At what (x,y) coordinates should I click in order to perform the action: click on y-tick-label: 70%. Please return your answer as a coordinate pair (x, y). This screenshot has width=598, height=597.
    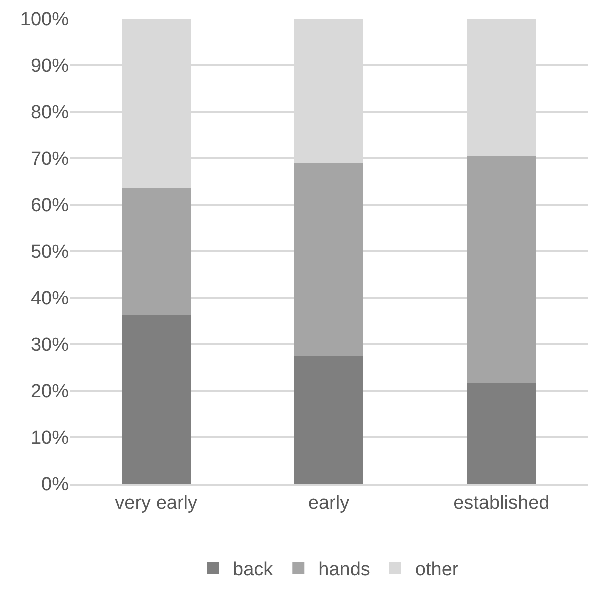
    Looking at the image, I should click on (50, 159).